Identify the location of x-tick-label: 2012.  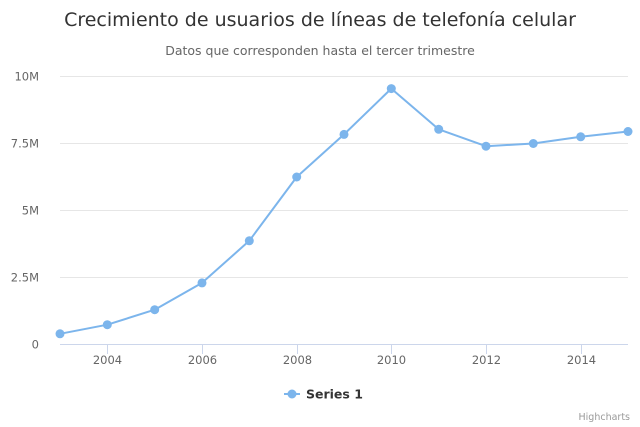
(486, 360).